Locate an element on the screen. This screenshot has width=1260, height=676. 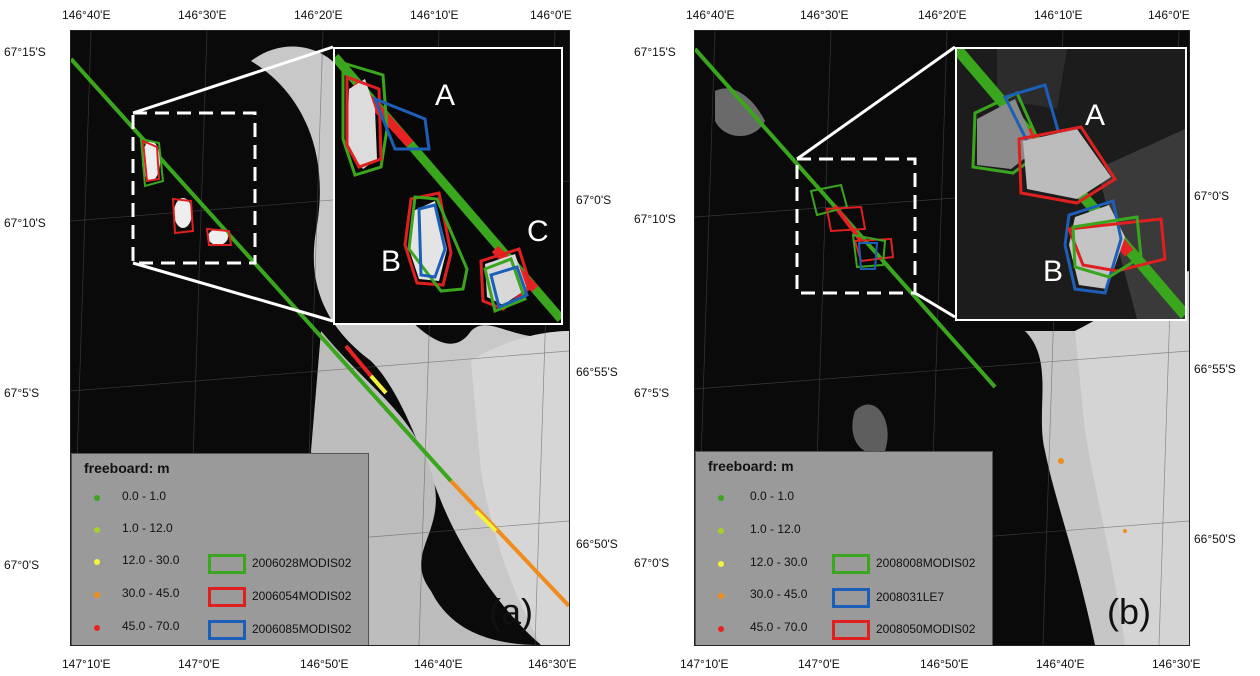
inset-map-a: A B C is located at coordinates (448, 186).